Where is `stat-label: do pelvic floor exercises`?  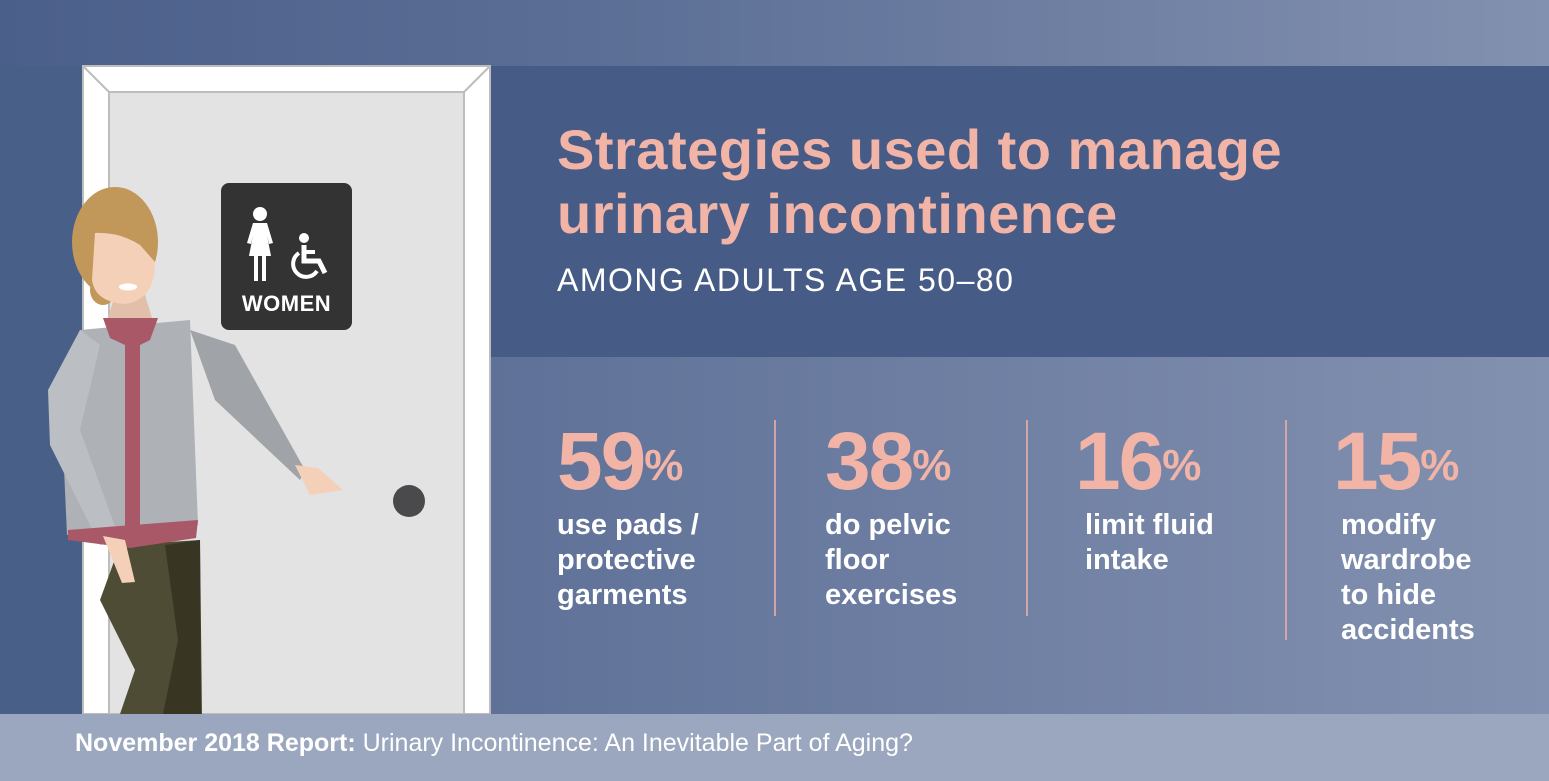 stat-label: do pelvic floor exercises is located at coordinates (891, 560).